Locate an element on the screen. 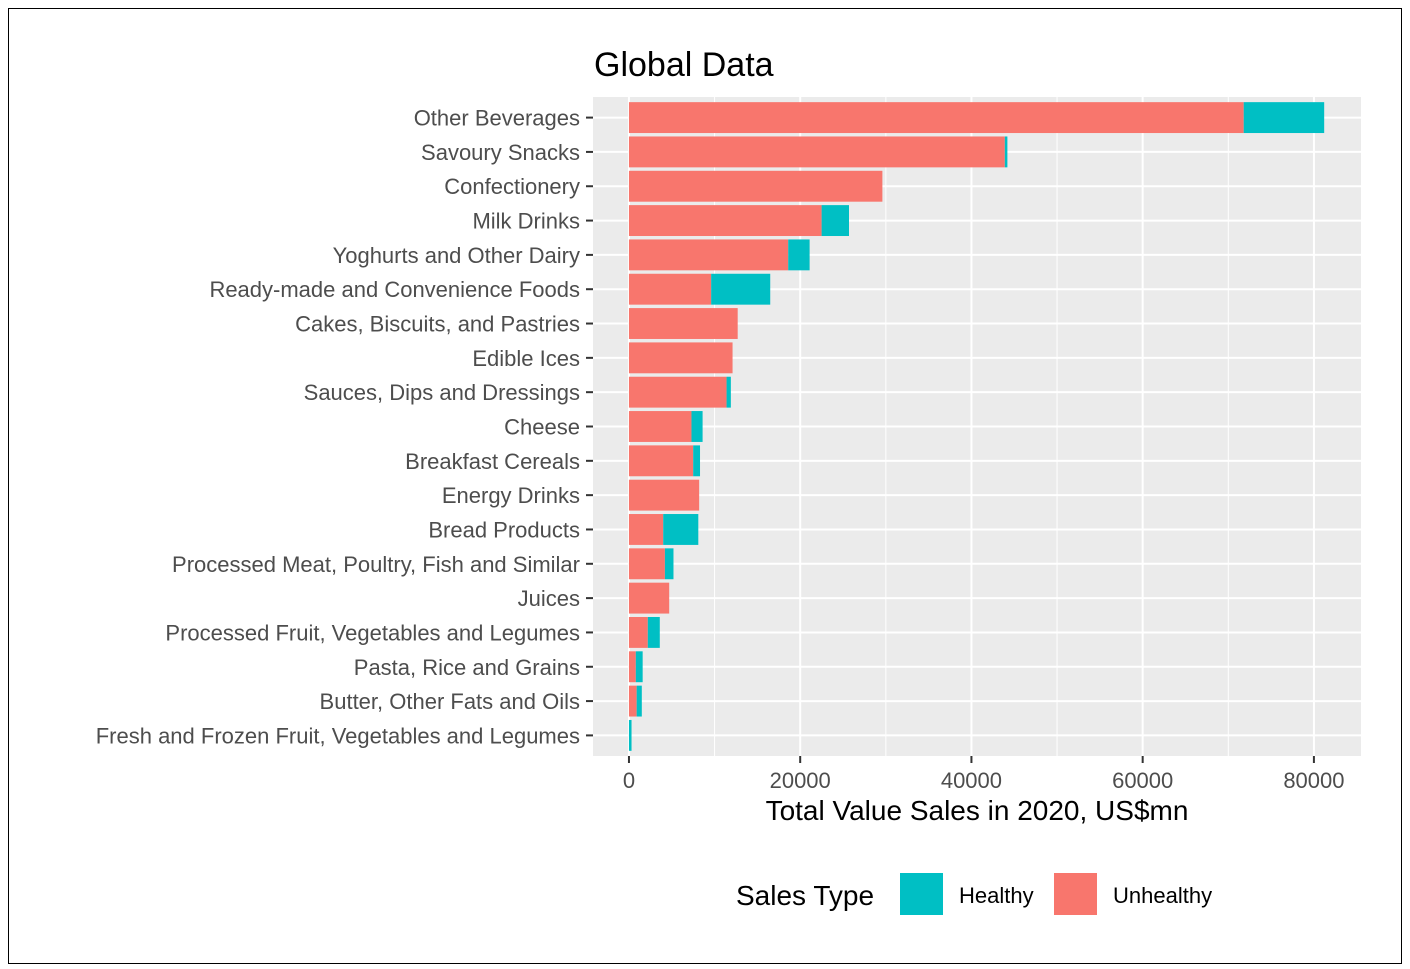 The height and width of the screenshot is (969, 1410). category-label: Energy Drinks is located at coordinates (511, 495).